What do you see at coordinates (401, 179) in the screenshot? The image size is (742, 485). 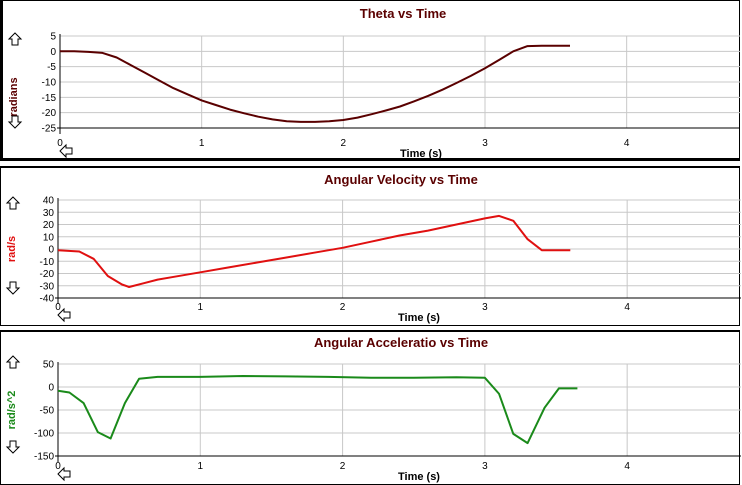 I see `chart-title: Angular Velocity vs Time` at bounding box center [401, 179].